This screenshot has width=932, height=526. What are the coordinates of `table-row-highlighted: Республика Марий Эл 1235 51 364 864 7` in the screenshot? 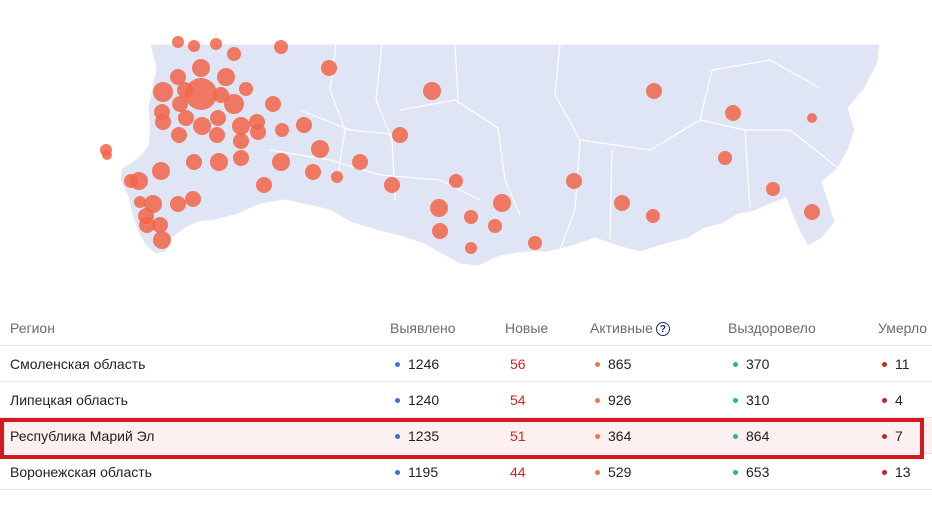 It's located at (466, 436).